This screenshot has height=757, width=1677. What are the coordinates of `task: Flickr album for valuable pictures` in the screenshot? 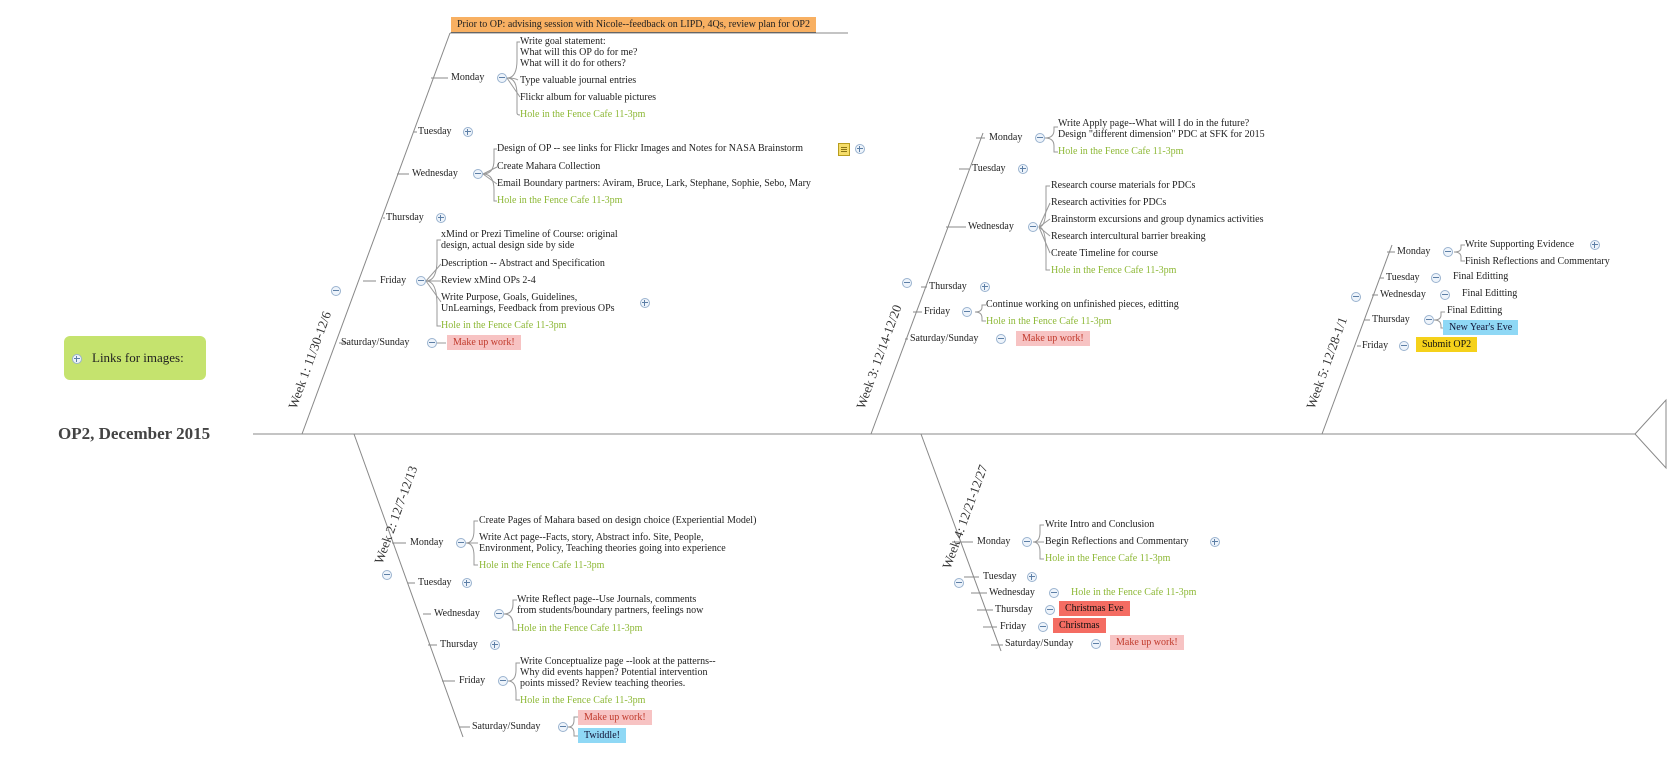 It's located at (588, 97).